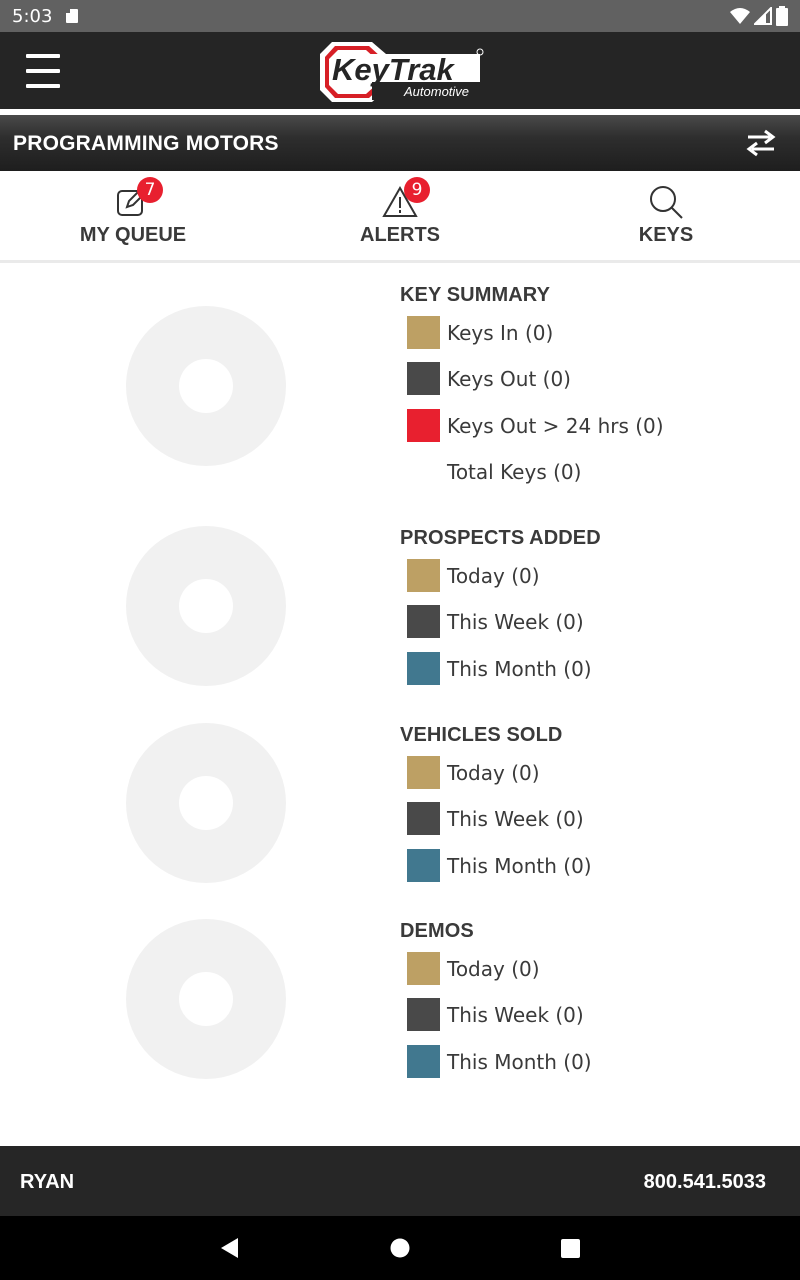 This screenshot has width=800, height=1280. Describe the element at coordinates (763, 16) in the screenshot. I see `signal-icon` at that location.